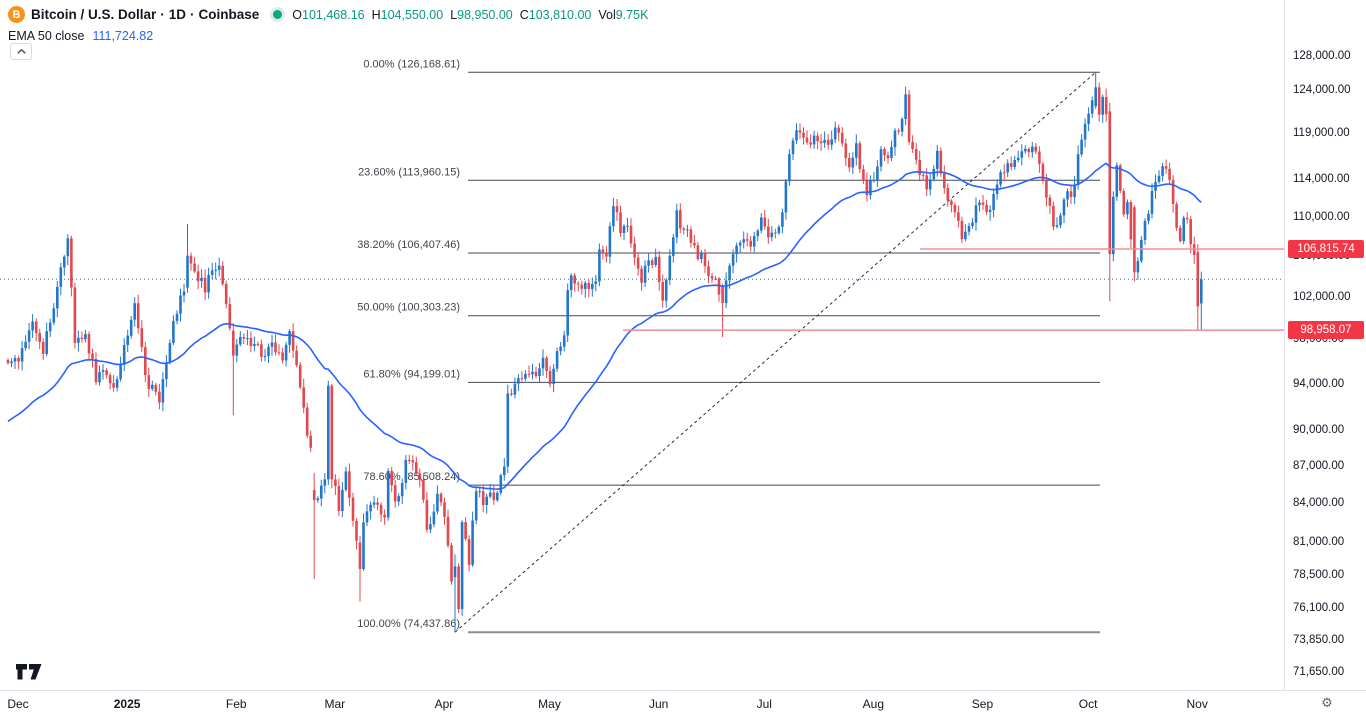 The height and width of the screenshot is (717, 1366). I want to click on collapse-legend-button, so click(21, 51).